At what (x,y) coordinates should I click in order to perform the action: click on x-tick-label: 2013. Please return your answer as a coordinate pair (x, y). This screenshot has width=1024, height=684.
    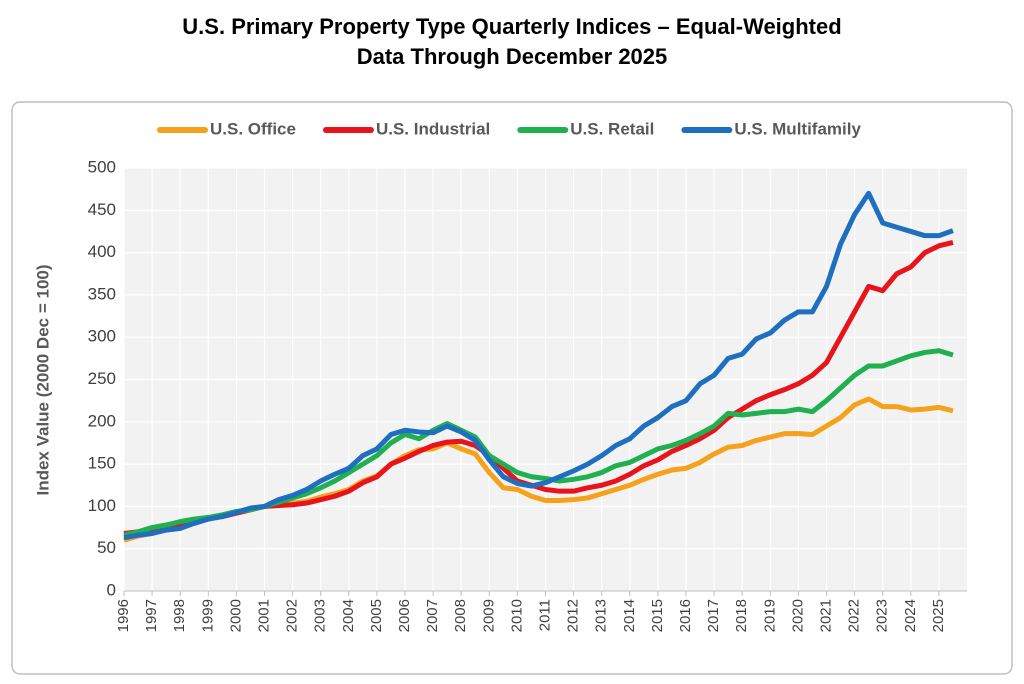
    Looking at the image, I should click on (601, 615).